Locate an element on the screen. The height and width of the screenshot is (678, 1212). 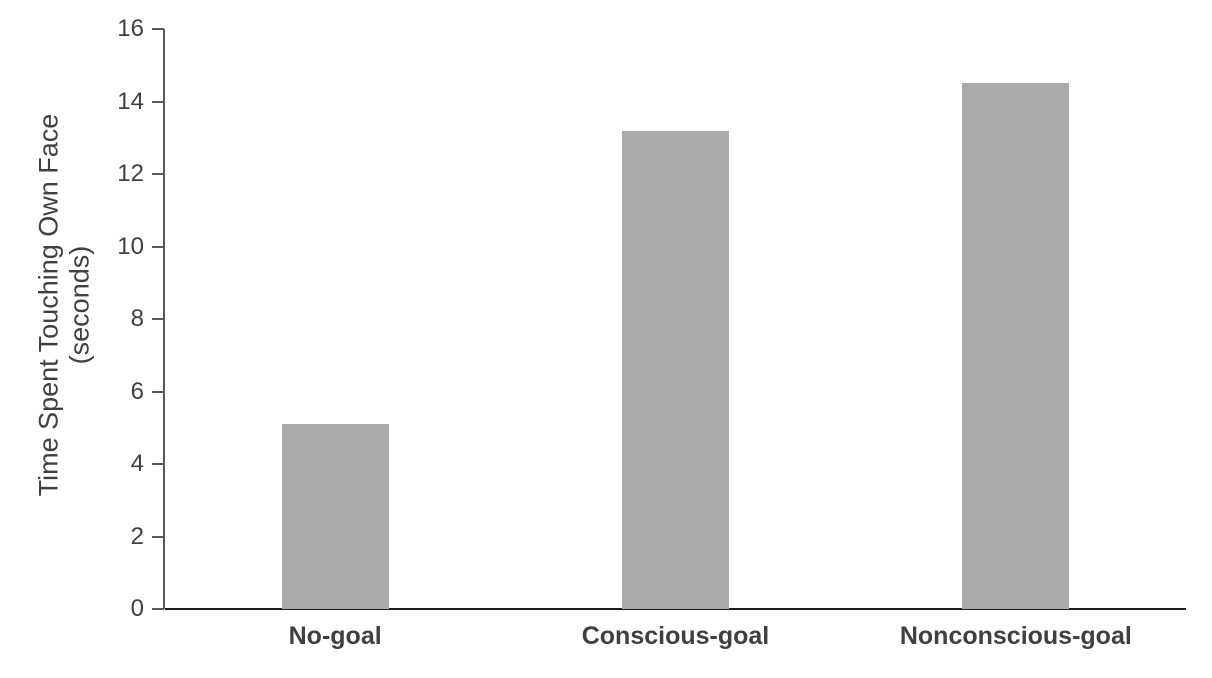
y-tick-label: 16 is located at coordinates (130, 28).